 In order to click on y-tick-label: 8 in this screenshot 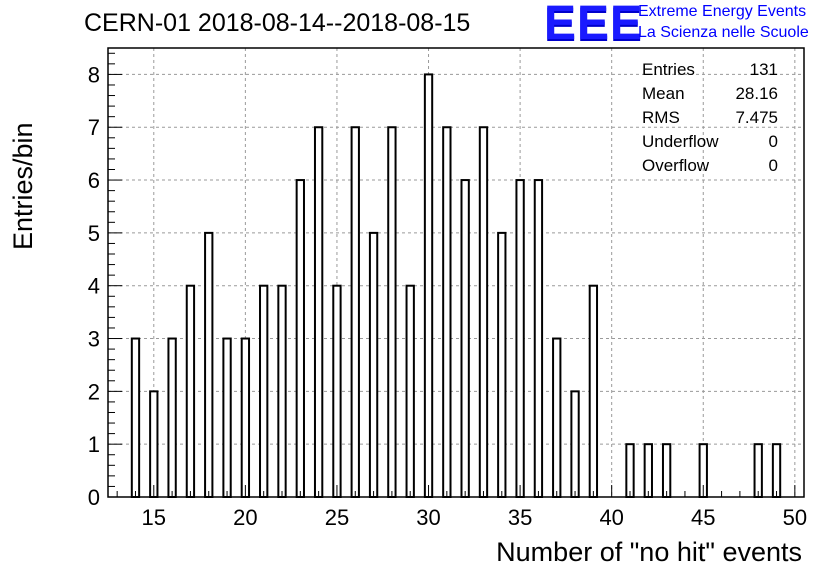, I will do `click(94, 74)`.